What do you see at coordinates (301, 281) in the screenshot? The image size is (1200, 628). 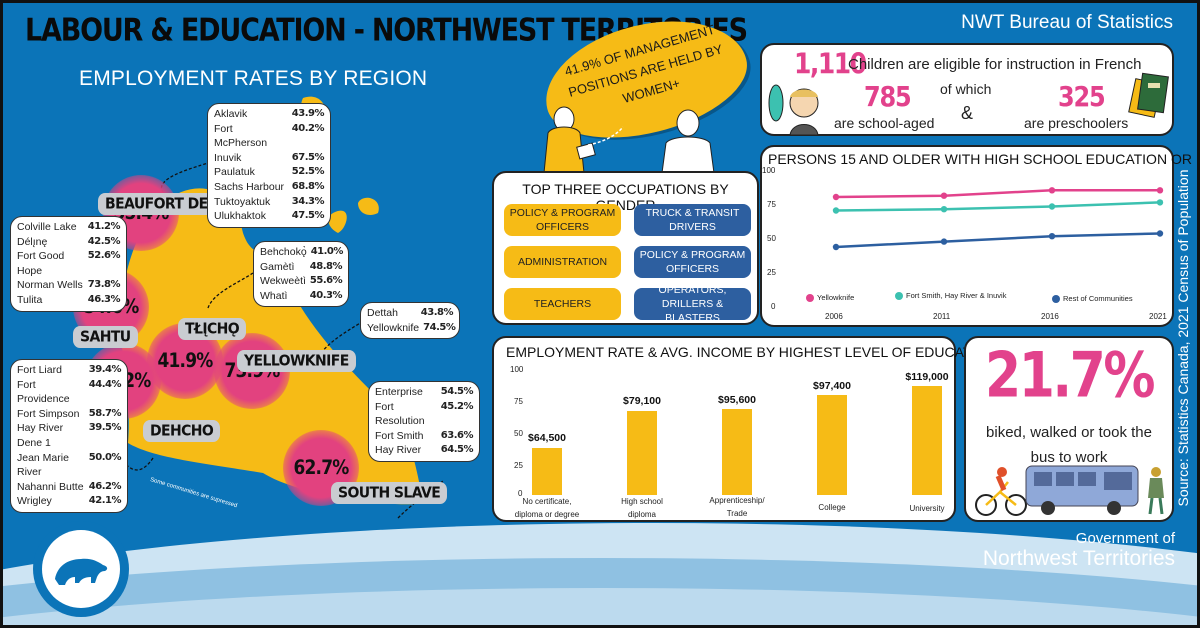 I see `community-row: Wekweètì 55.6%` at bounding box center [301, 281].